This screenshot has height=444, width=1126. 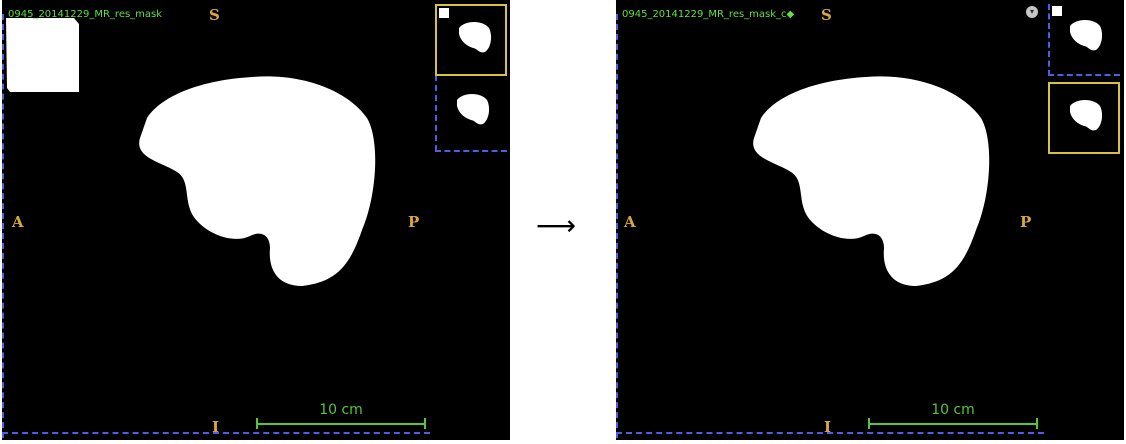 What do you see at coordinates (871, 181) in the screenshot?
I see `mask-image` at bounding box center [871, 181].